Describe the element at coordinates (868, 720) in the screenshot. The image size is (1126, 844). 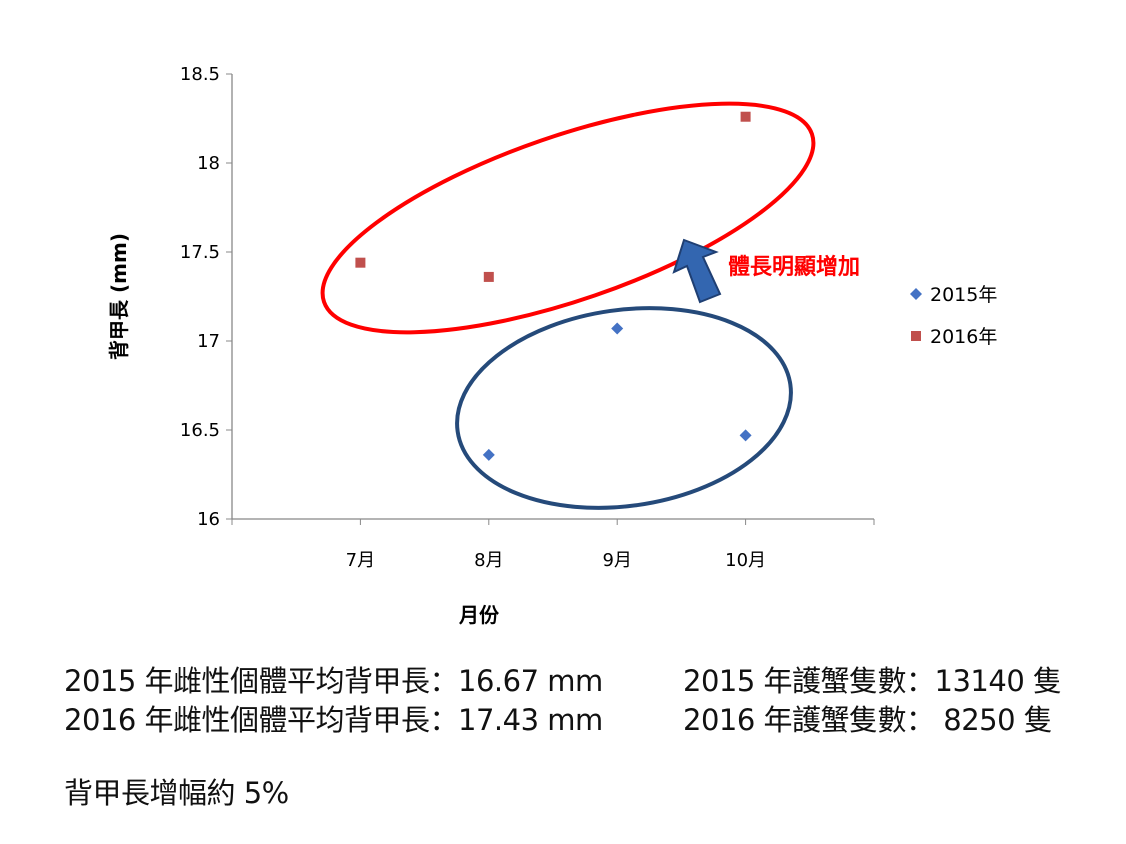
I see `info-2016-count: 2016 年護蟹隻數： 8250 隻` at that location.